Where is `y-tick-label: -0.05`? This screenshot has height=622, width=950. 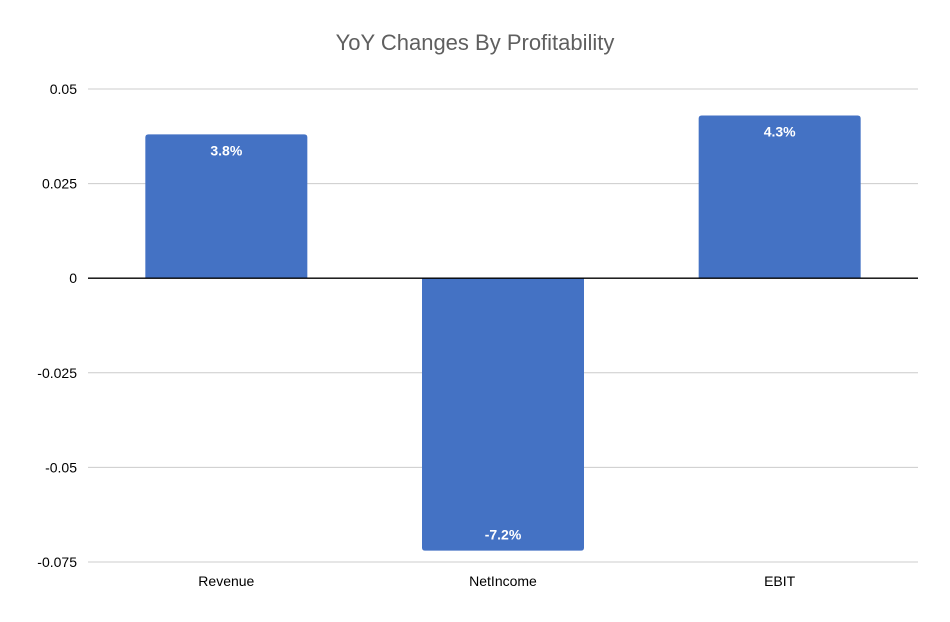 y-tick-label: -0.05 is located at coordinates (61, 467).